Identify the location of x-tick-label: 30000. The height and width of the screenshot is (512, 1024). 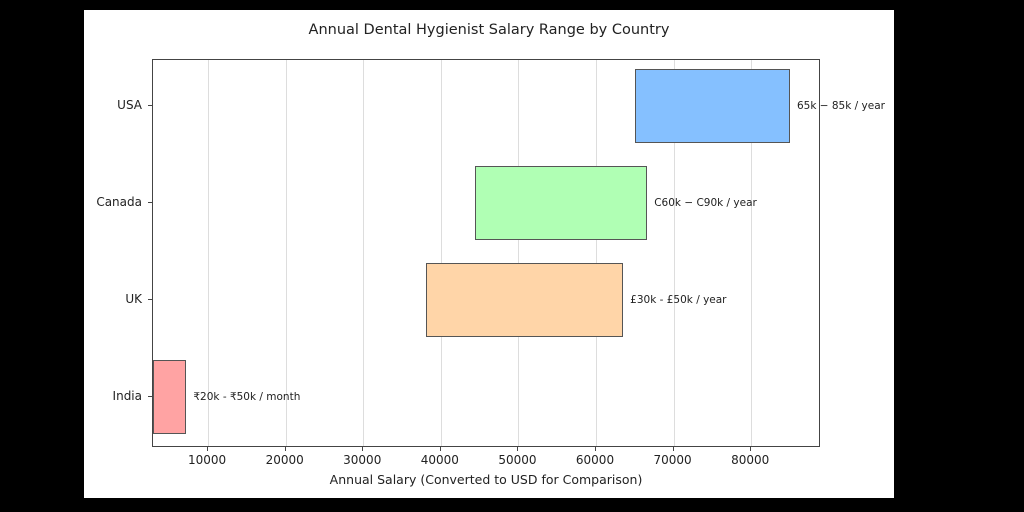
(362, 460).